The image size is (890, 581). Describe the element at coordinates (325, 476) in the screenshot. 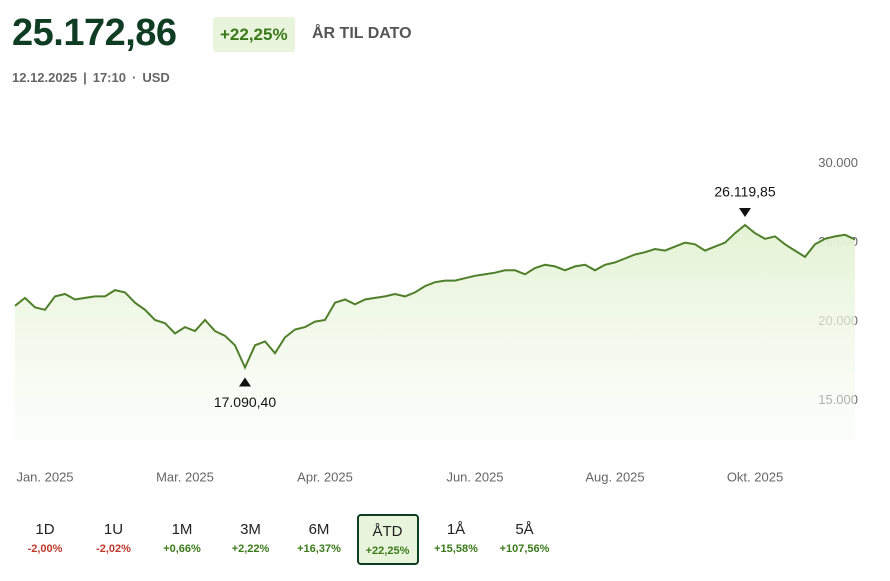

I see `x-tick-label: Apr. 2025` at that location.